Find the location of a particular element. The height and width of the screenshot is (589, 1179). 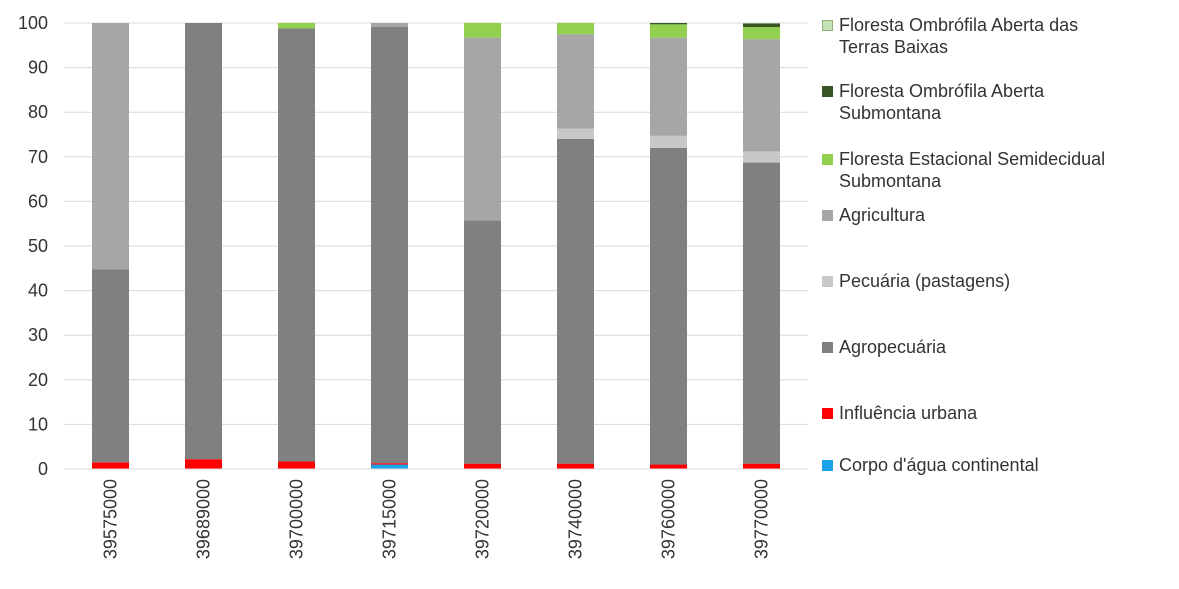

x-tick-label: 39689000 is located at coordinates (204, 519).